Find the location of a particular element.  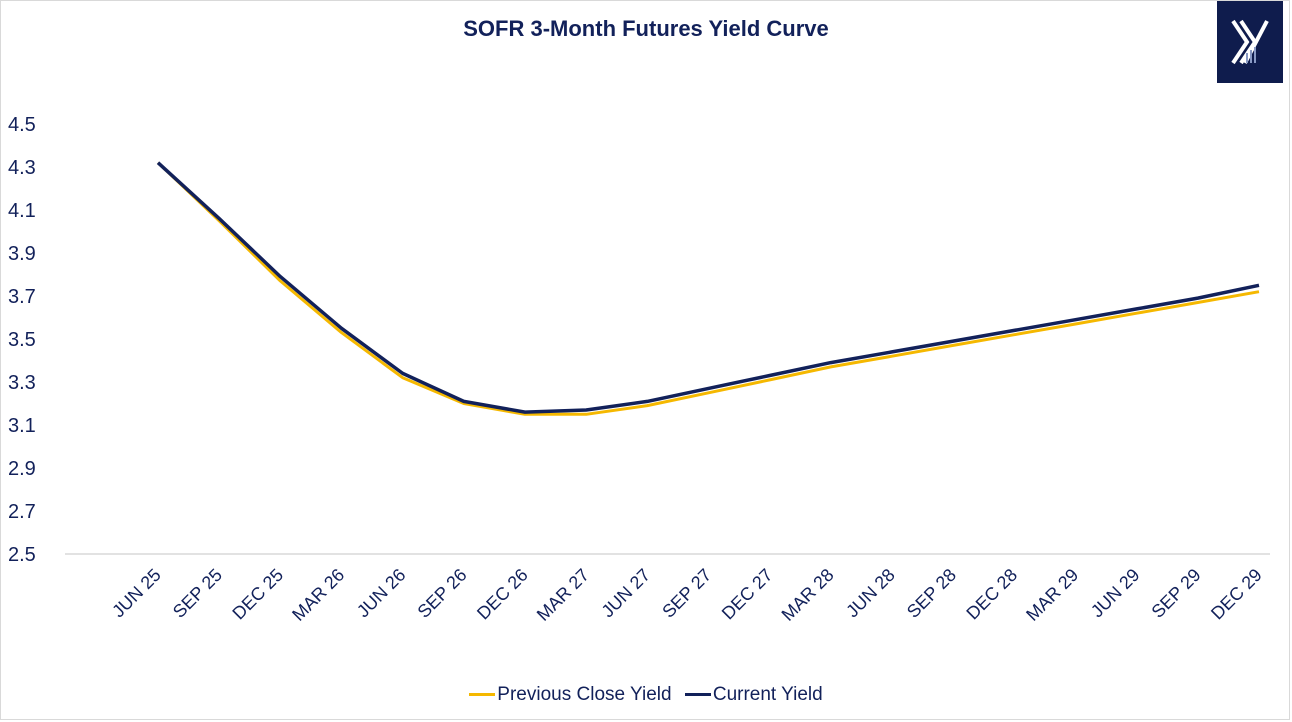

legend-label-previous: Previous Close Yield is located at coordinates (584, 694).